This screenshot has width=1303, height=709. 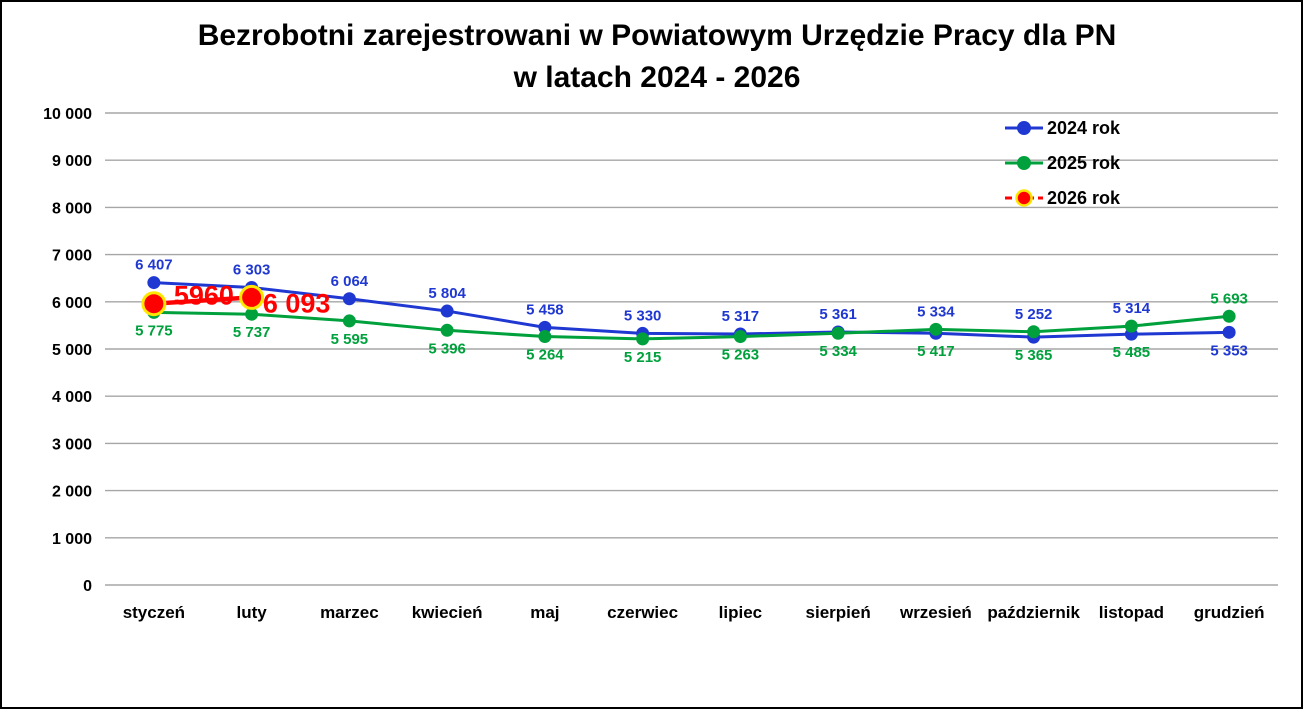 What do you see at coordinates (741, 355) in the screenshot?
I see `data-label: 5 263` at bounding box center [741, 355].